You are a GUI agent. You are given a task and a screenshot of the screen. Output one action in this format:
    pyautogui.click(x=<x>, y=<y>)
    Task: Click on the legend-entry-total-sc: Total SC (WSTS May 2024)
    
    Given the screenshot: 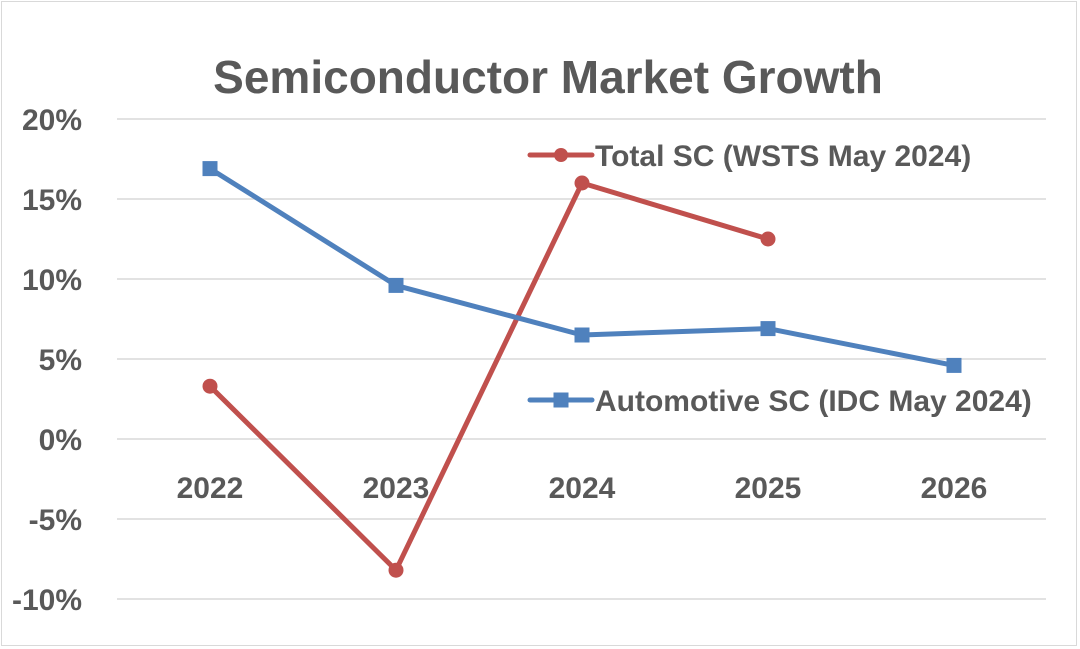 What is the action you would take?
    pyautogui.click(x=749, y=156)
    